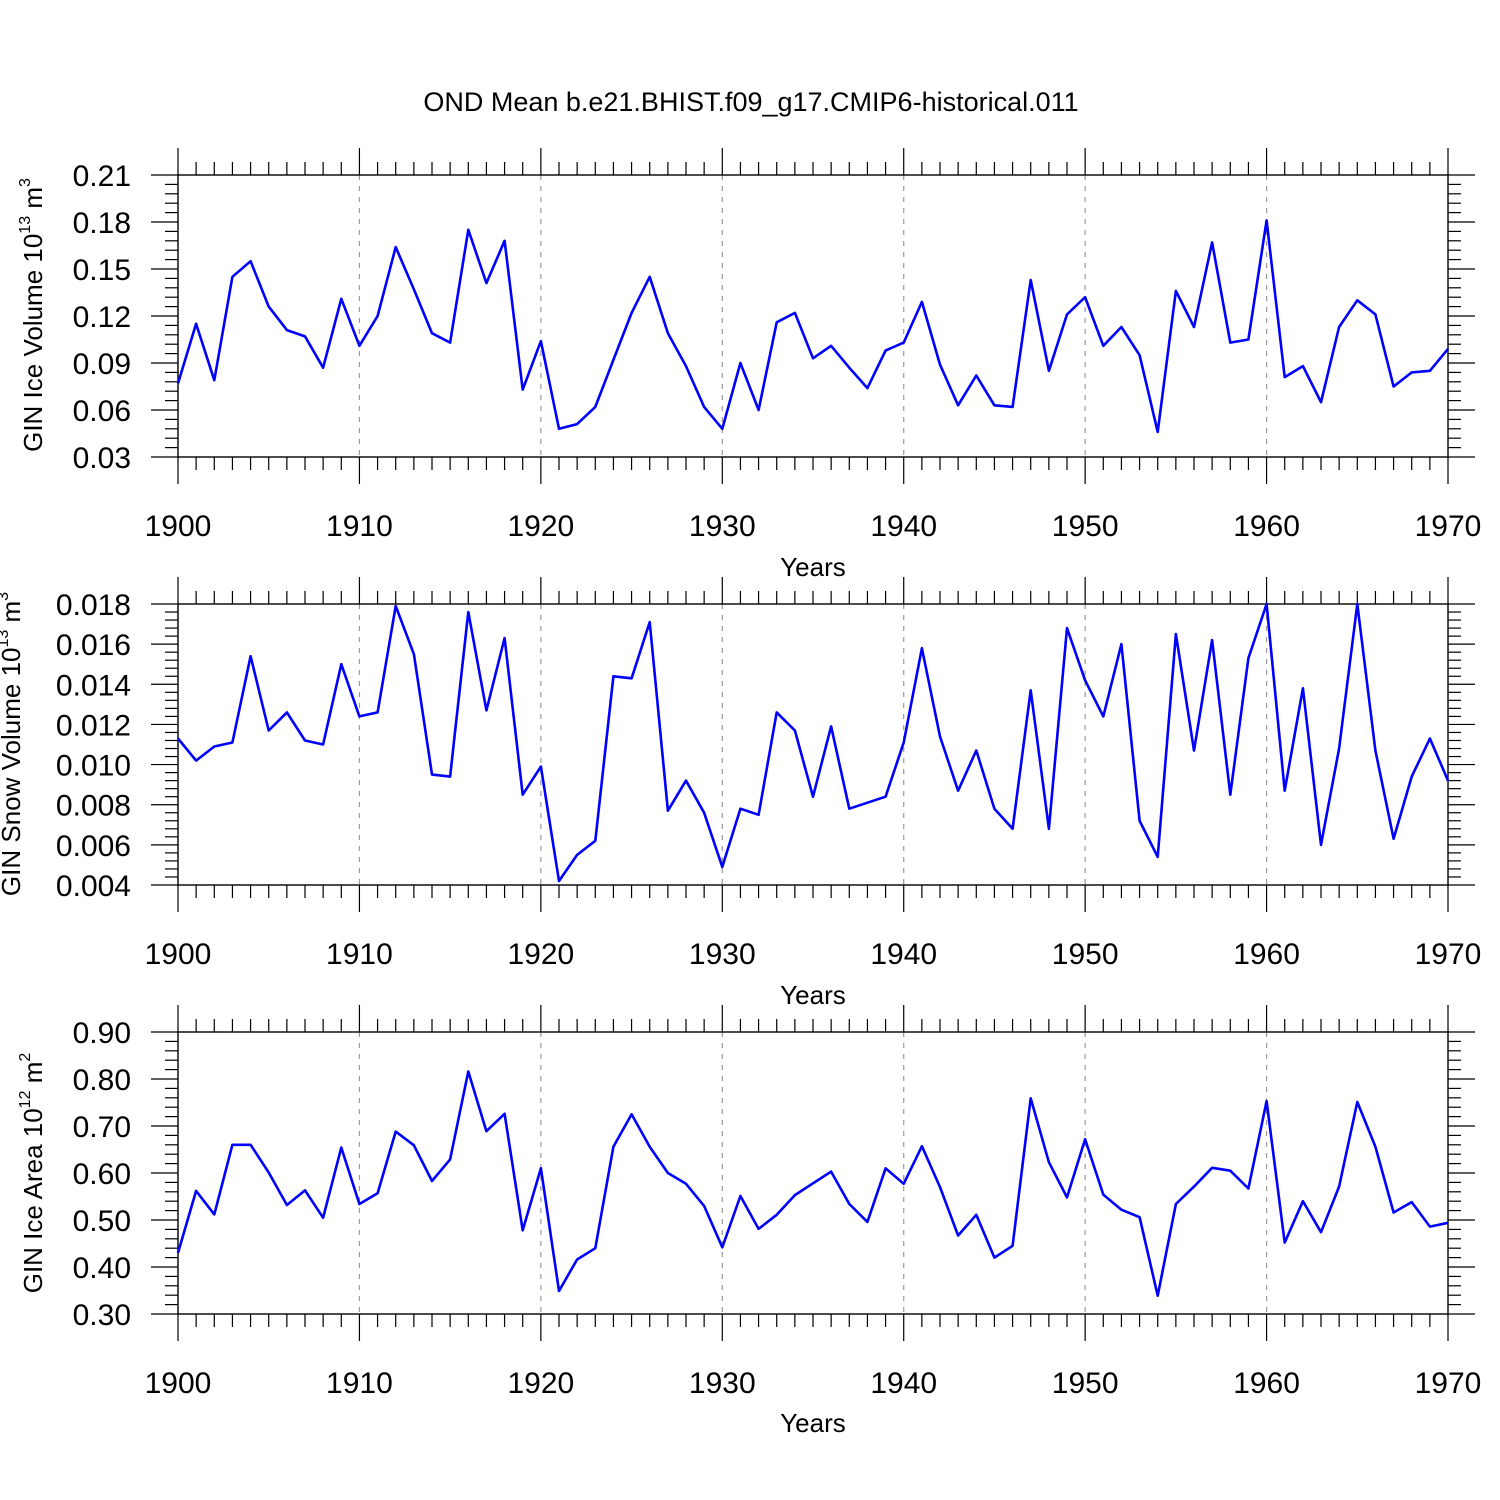 This screenshot has height=1500, width=1500. I want to click on snow-volume-xtick-label: 1950, so click(1085, 954).